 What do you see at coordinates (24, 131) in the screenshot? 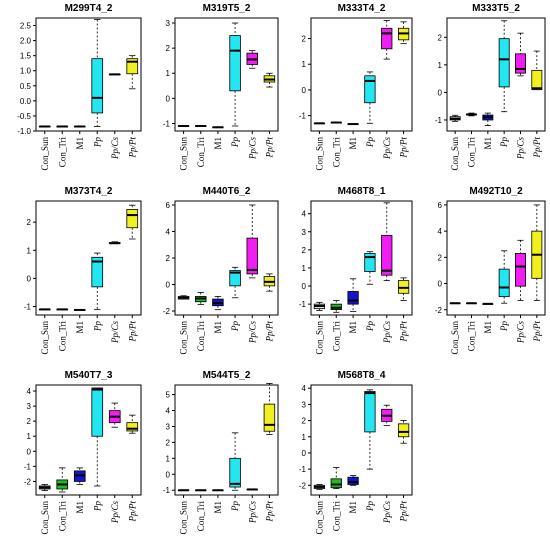
I see `y-tick-label: -1.0` at bounding box center [24, 131].